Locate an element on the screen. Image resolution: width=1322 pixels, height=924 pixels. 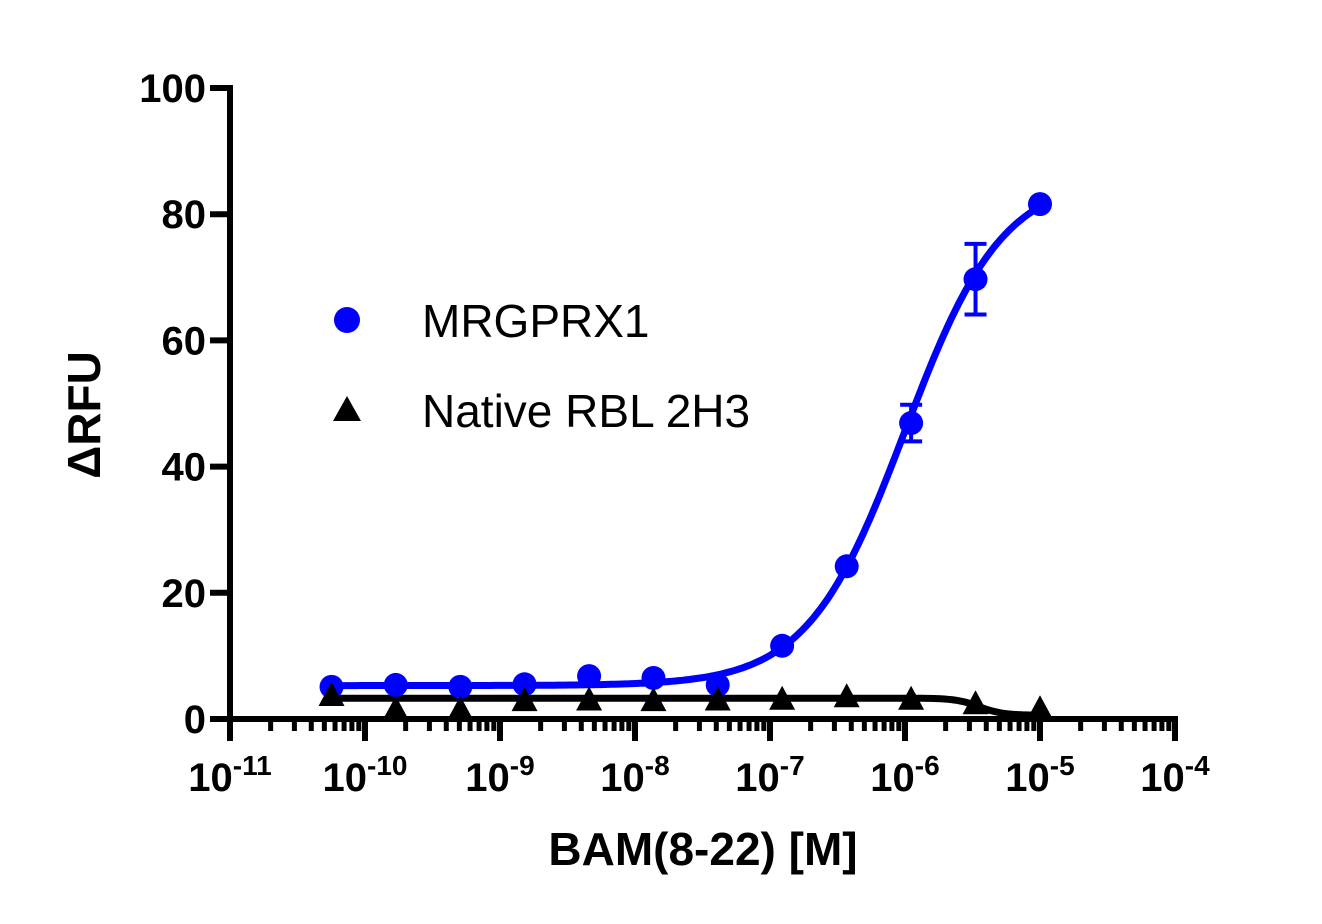
x-tick-label: 10⁻⁶ is located at coordinates (904, 775).